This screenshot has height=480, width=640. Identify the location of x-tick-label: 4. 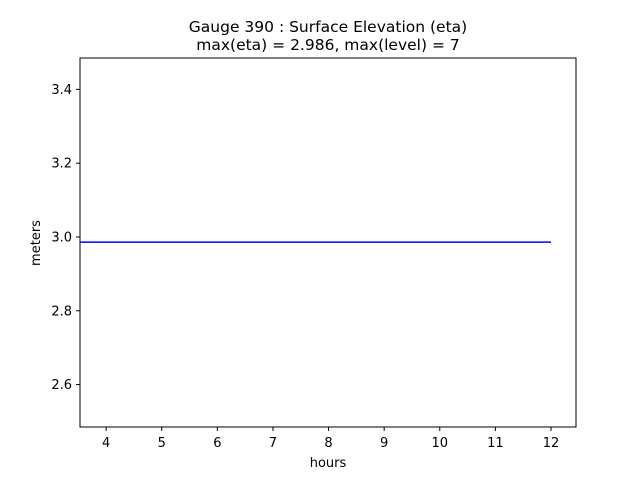
(106, 443).